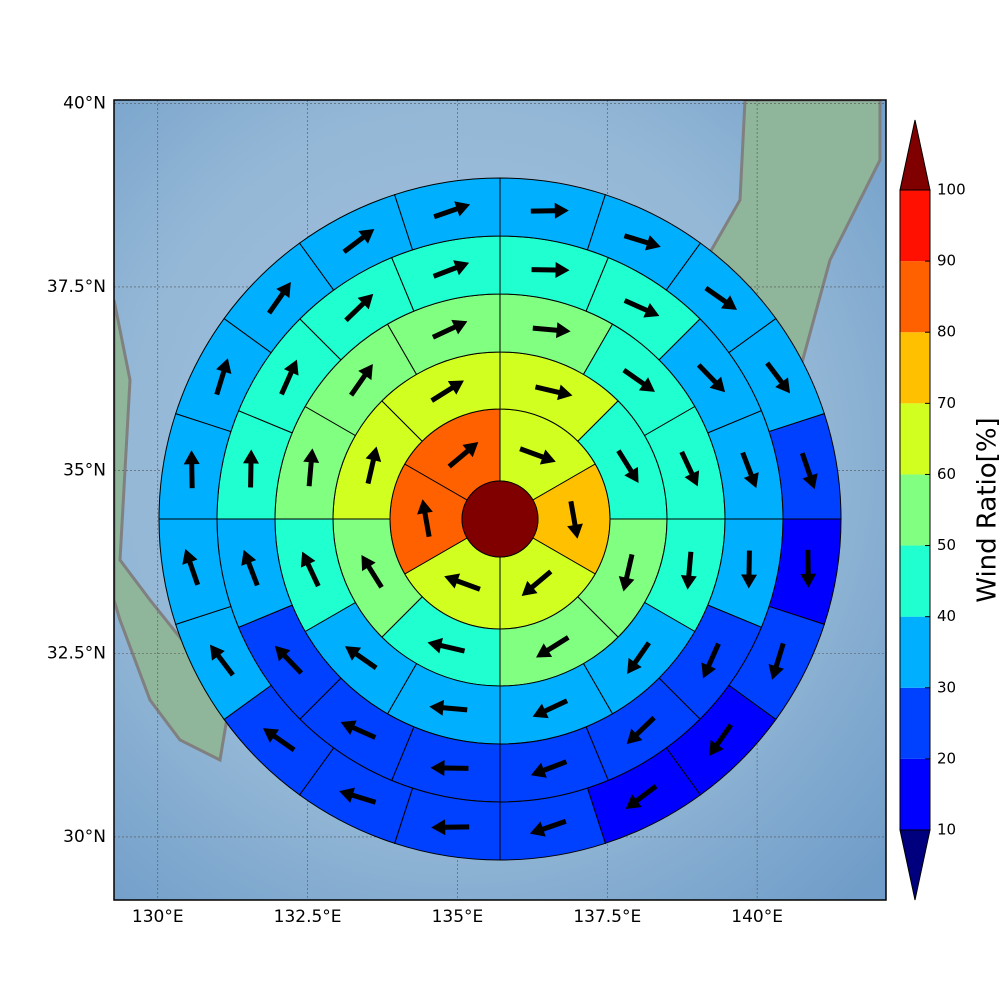  Describe the element at coordinates (946, 545) in the screenshot. I see `colorbar-tick-label: 50` at that location.